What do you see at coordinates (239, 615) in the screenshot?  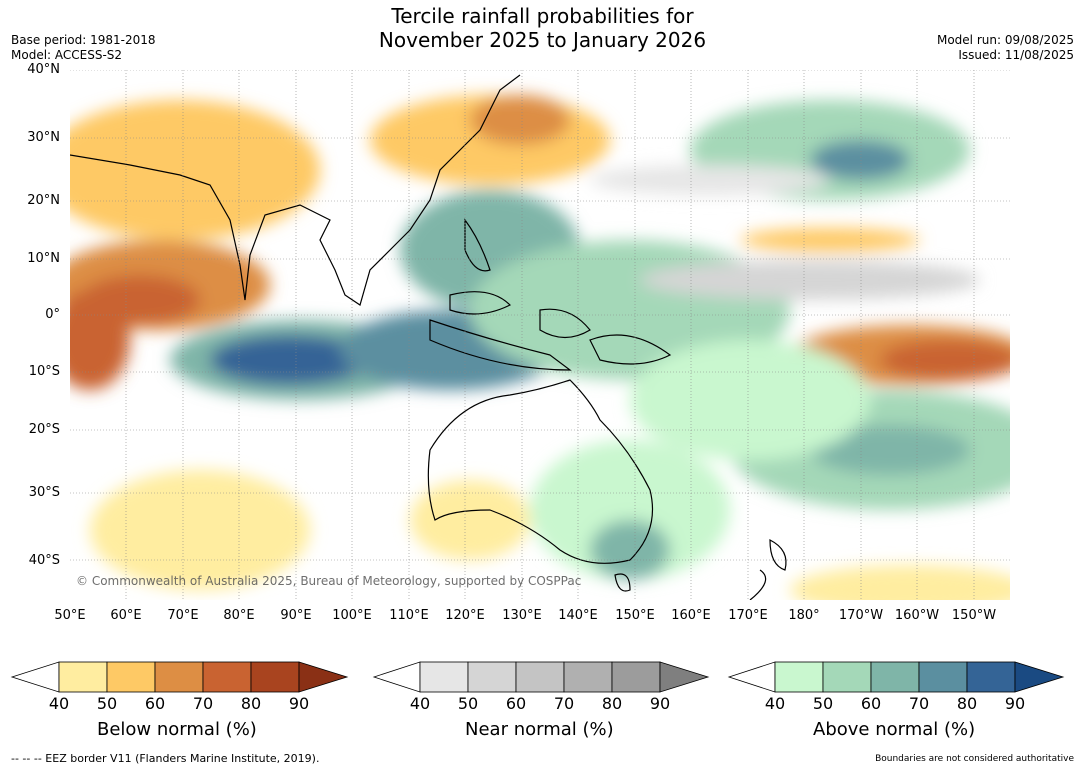 I see `lon-label: 80°E` at bounding box center [239, 615].